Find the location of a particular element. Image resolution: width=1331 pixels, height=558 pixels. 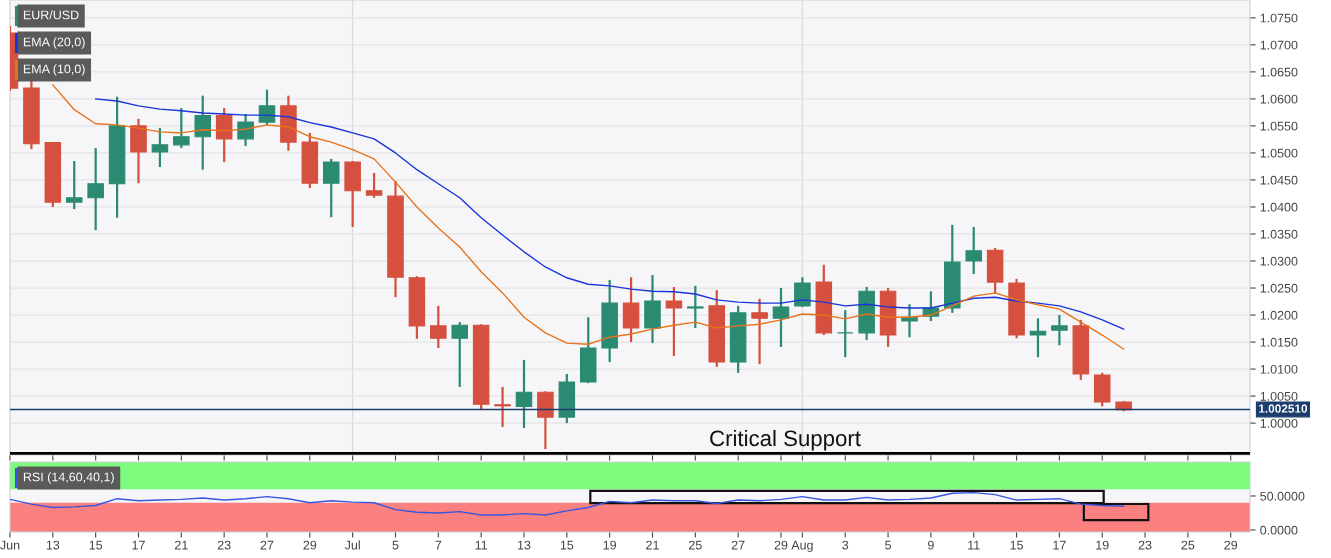

line-series is located at coordinates (567, 503).